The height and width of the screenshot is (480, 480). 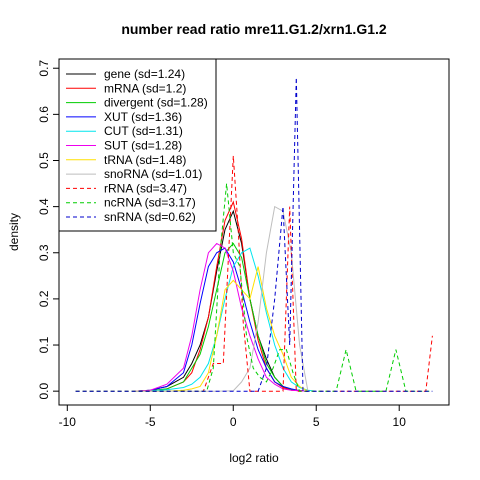 I want to click on y-axis-label: density, so click(x=14, y=232).